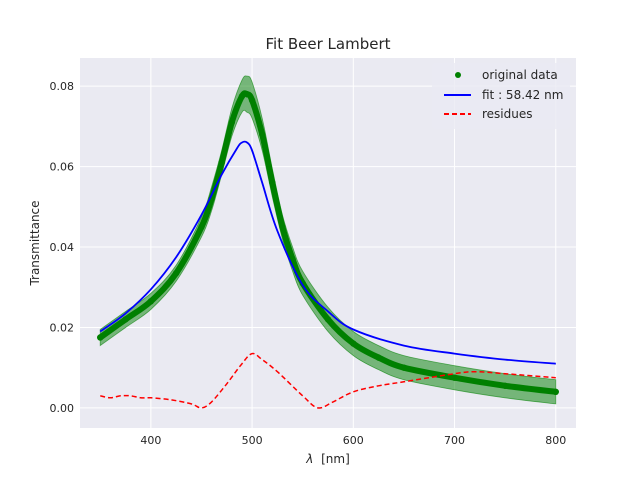 The width and height of the screenshot is (640, 480). I want to click on x-tick-label: 700, so click(454, 440).